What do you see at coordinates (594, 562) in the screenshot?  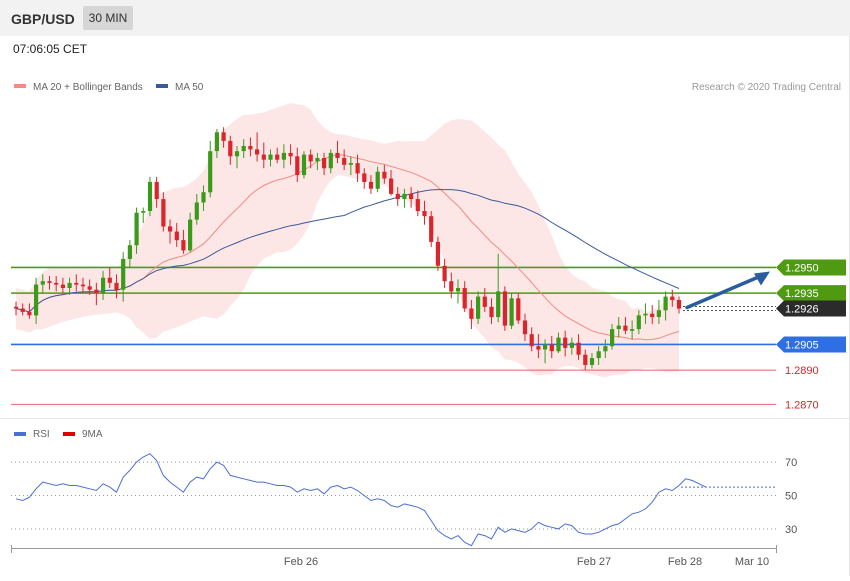 I see `x-tick-label: Feb 27` at bounding box center [594, 562].